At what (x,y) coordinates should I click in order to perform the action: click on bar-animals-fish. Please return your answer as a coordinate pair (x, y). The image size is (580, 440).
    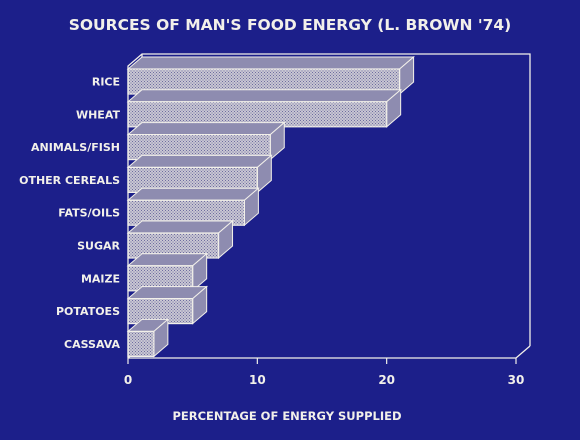
    Looking at the image, I should click on (206, 141).